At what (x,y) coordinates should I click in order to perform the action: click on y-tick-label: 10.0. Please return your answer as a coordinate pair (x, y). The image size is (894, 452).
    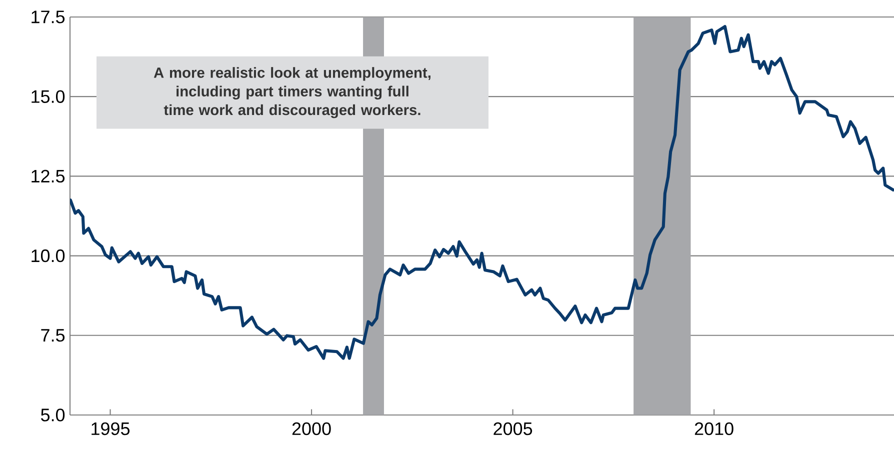
    Looking at the image, I should click on (48, 255).